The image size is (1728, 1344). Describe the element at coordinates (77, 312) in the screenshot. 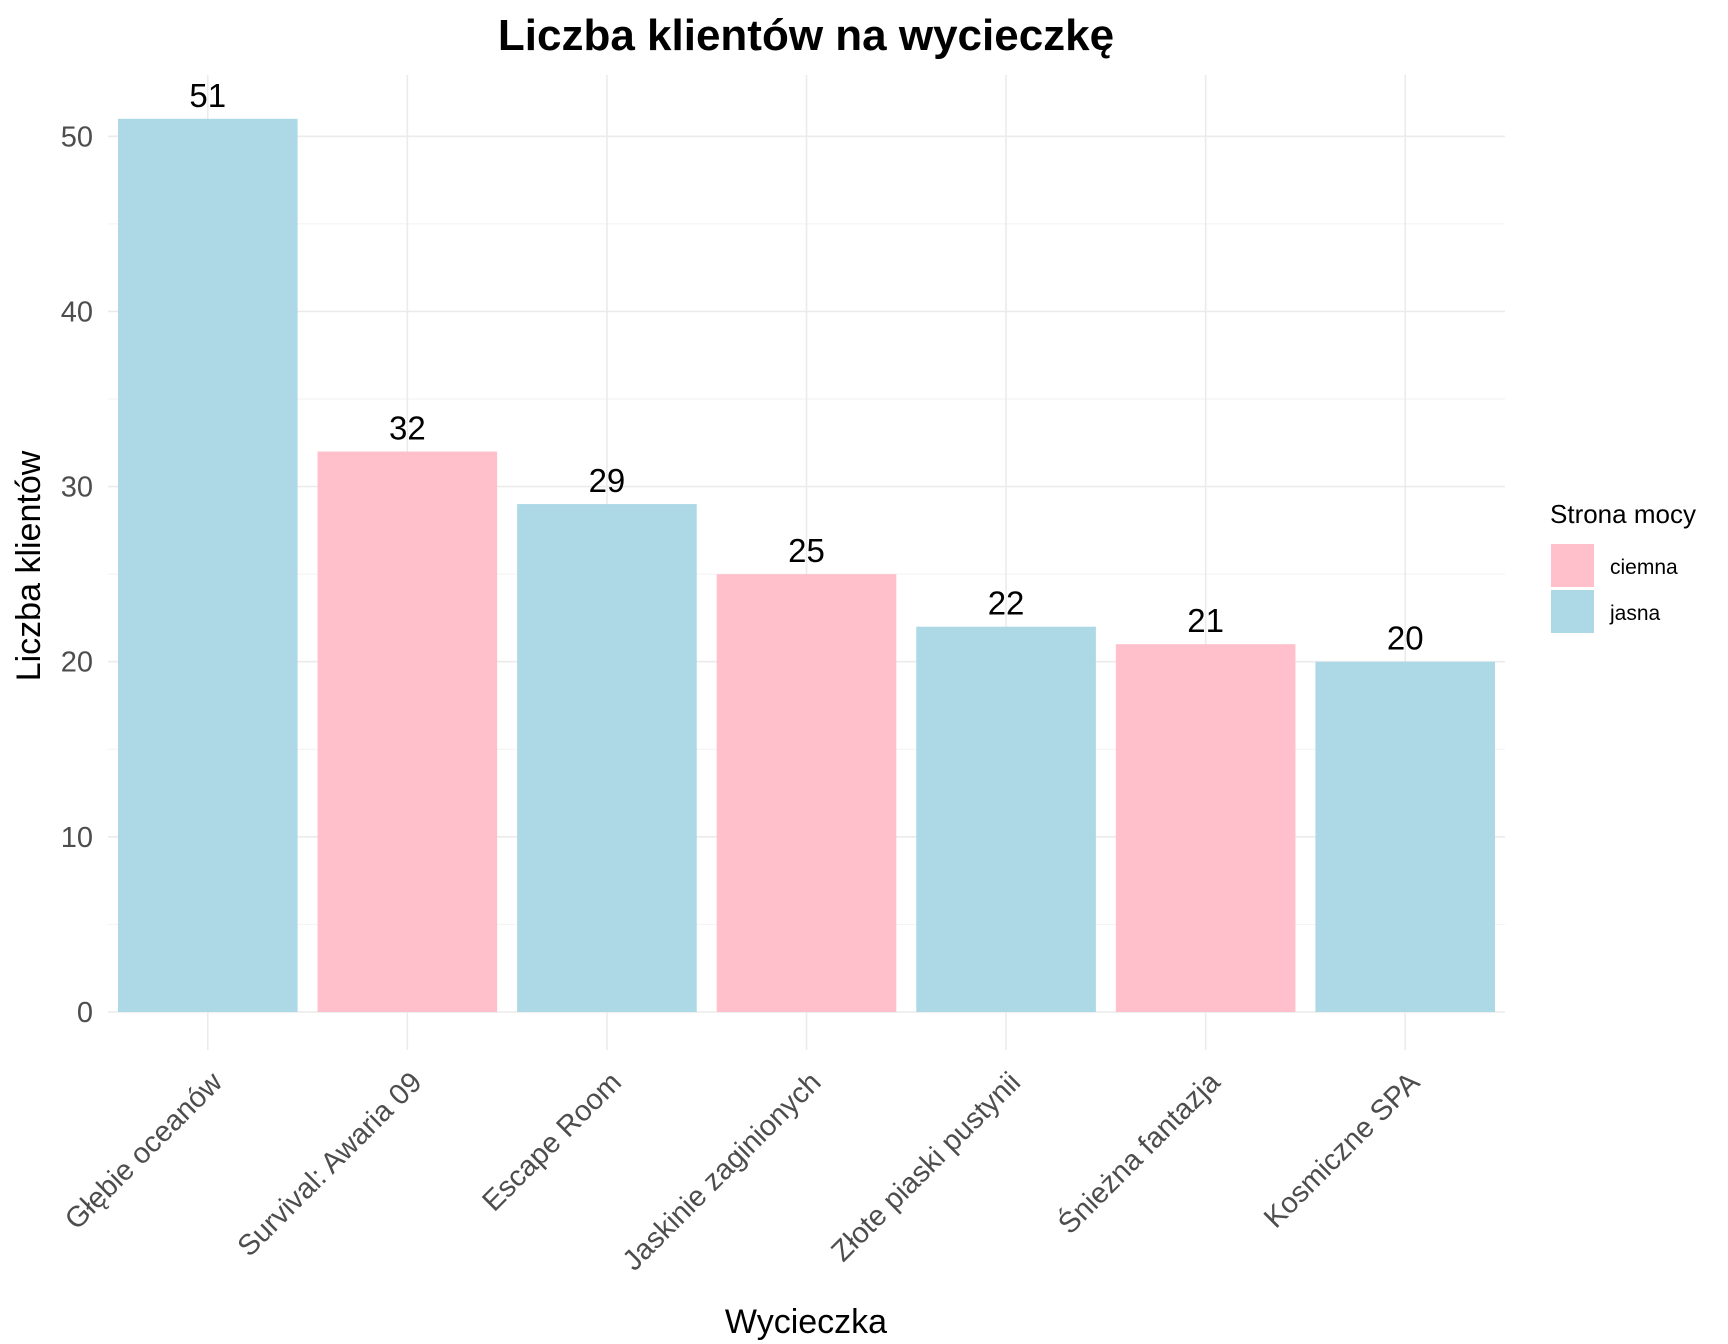

I see `y-tick-label: 40` at that location.